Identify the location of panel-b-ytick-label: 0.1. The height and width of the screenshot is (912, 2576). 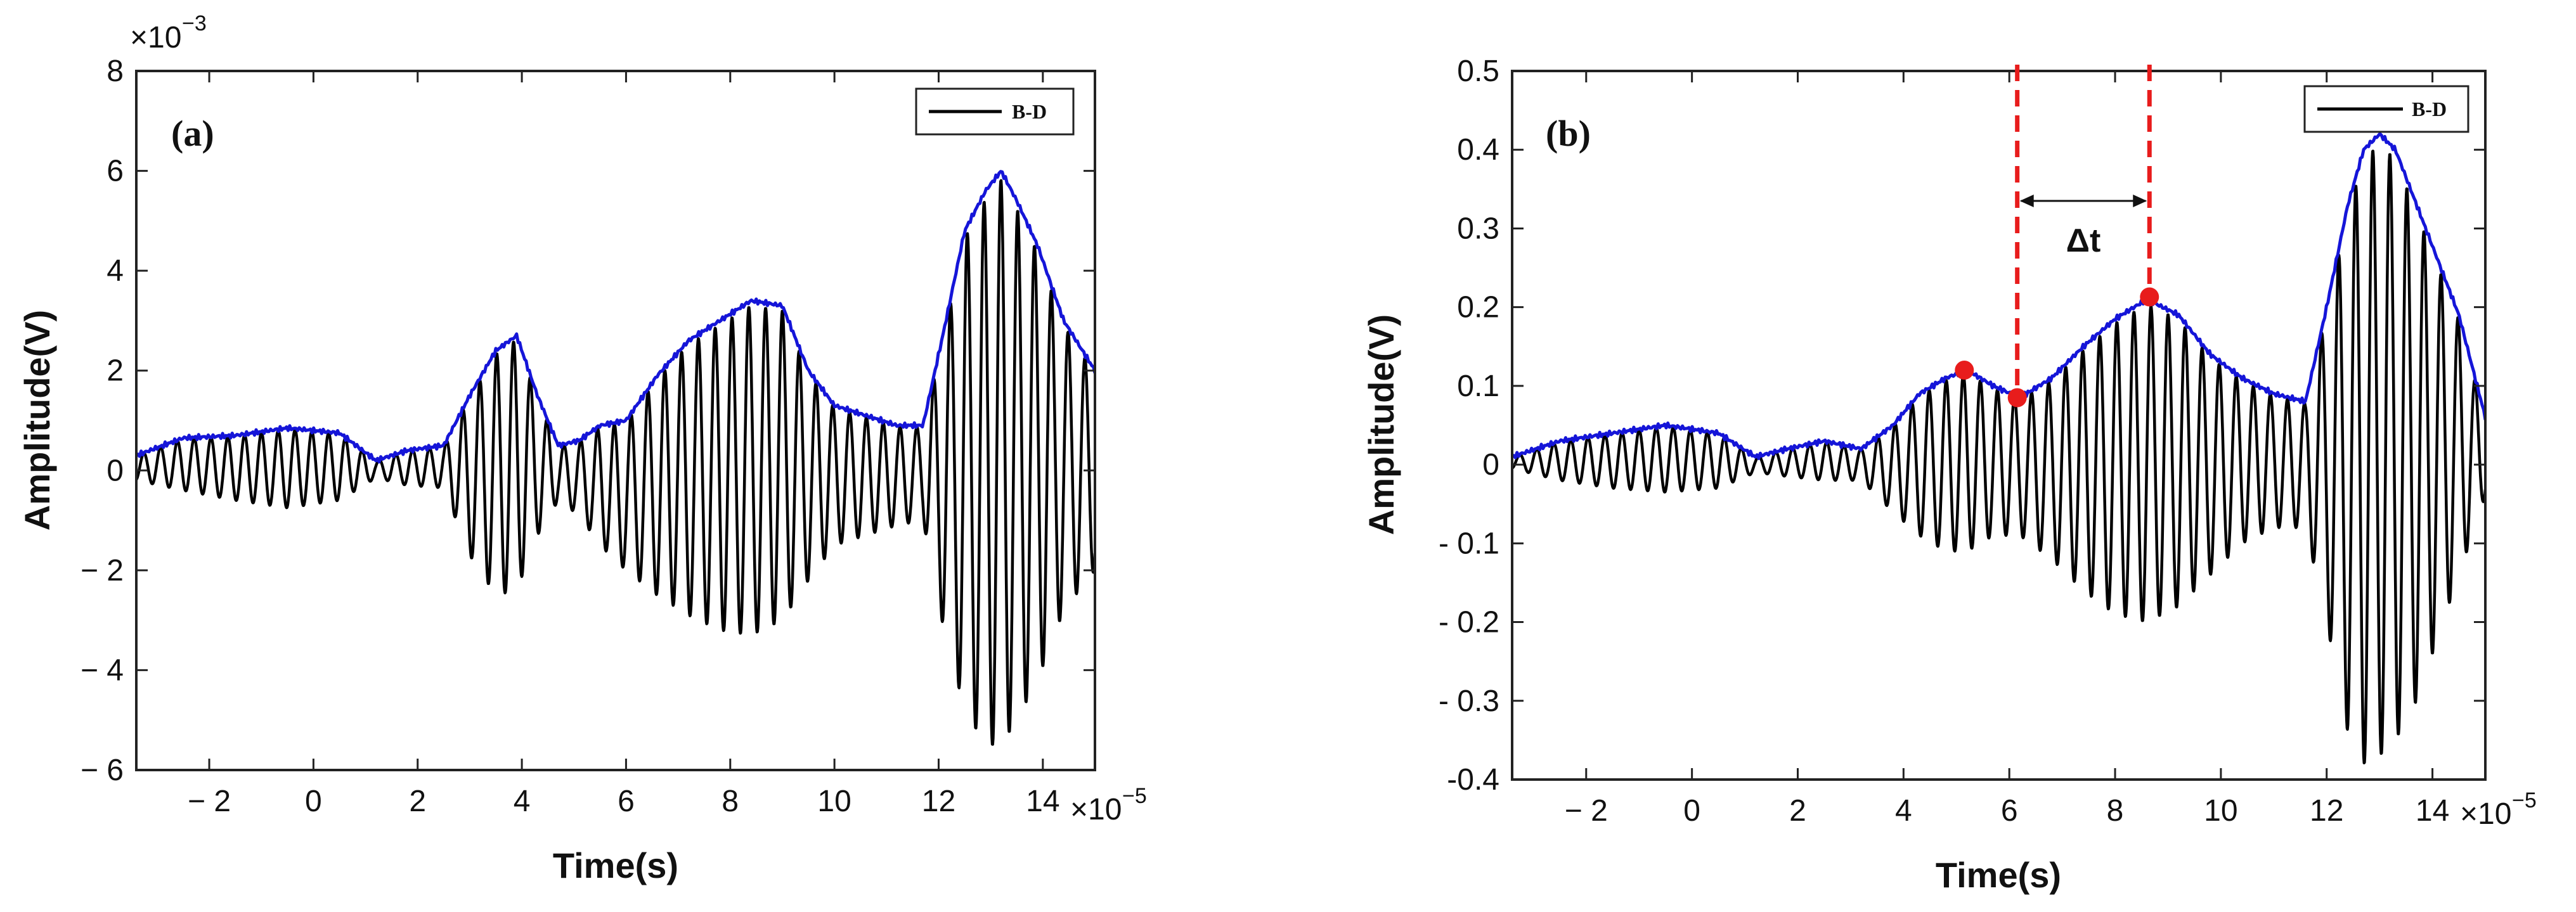
(1478, 386).